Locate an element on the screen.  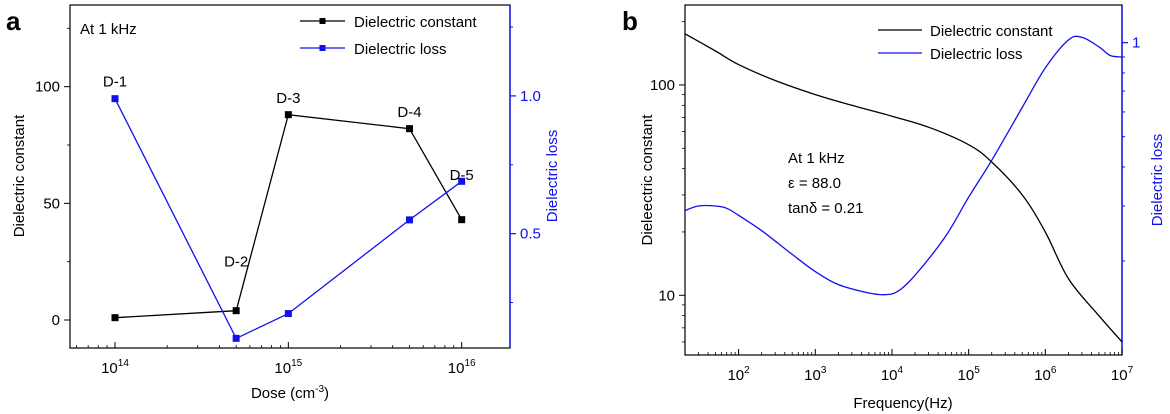
point-label: D-5 is located at coordinates (462, 175).